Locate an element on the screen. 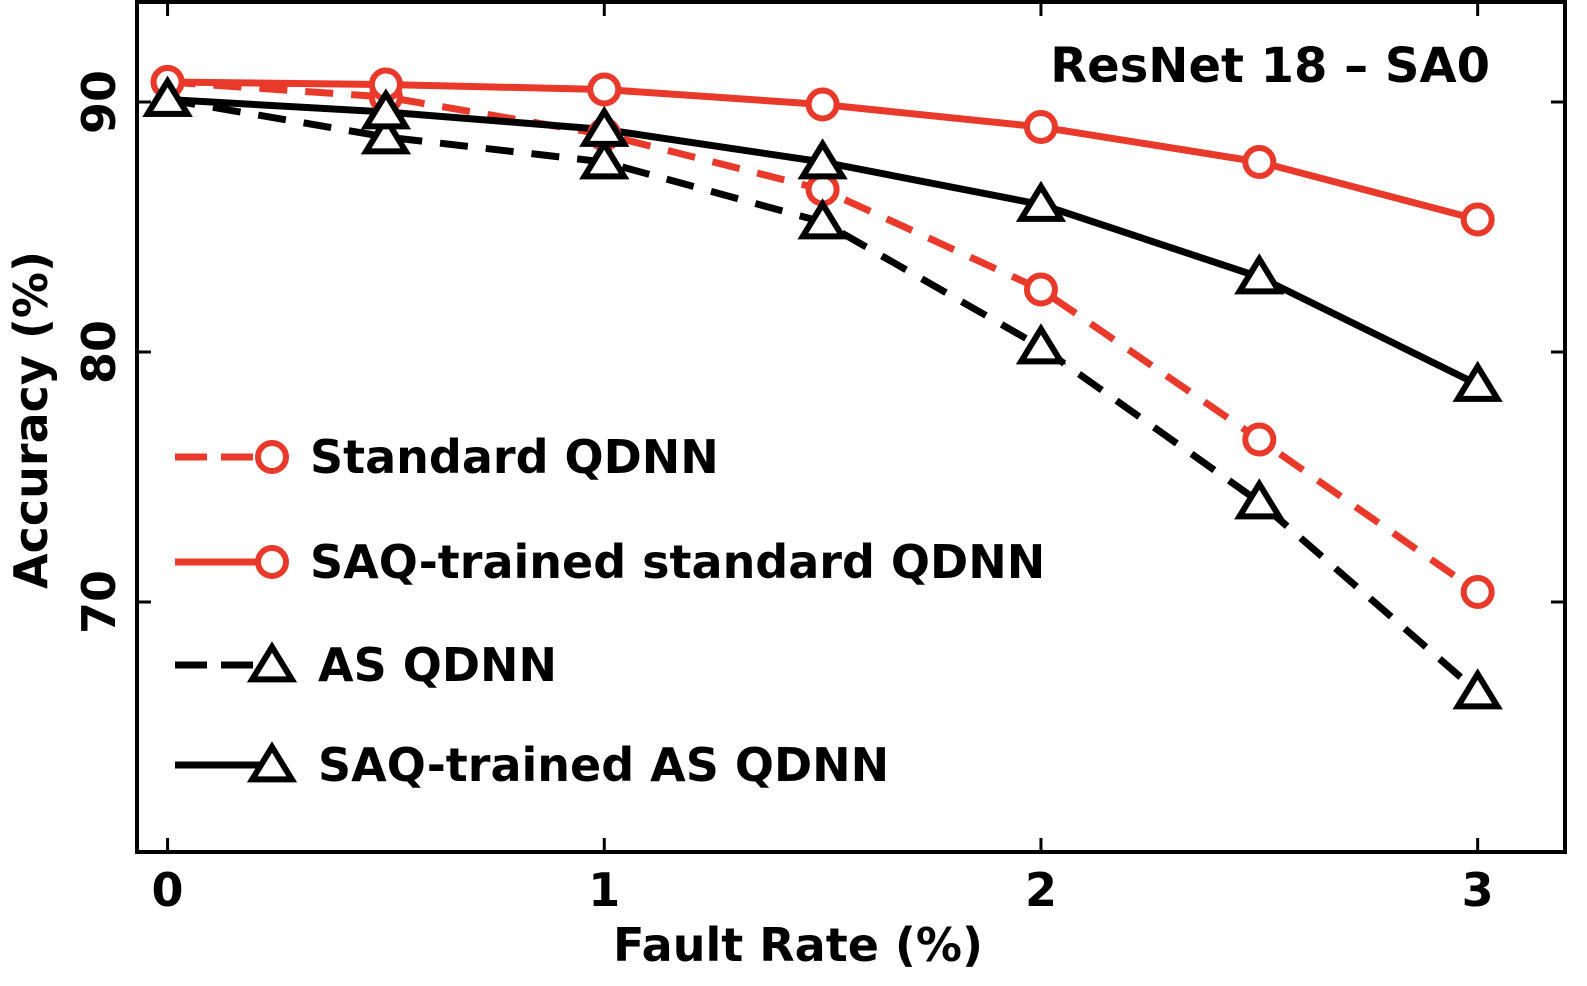 The image size is (1587, 986). x-tick-label: 2 is located at coordinates (1041, 890).